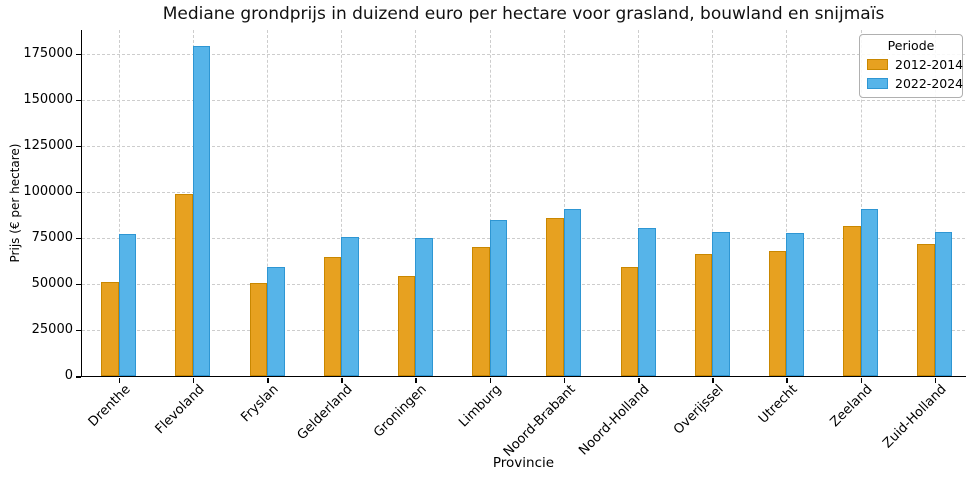 Image resolution: width=978 pixels, height=485 pixels. Describe the element at coordinates (109, 406) in the screenshot. I see `x-tick-label: Drenthe` at that location.